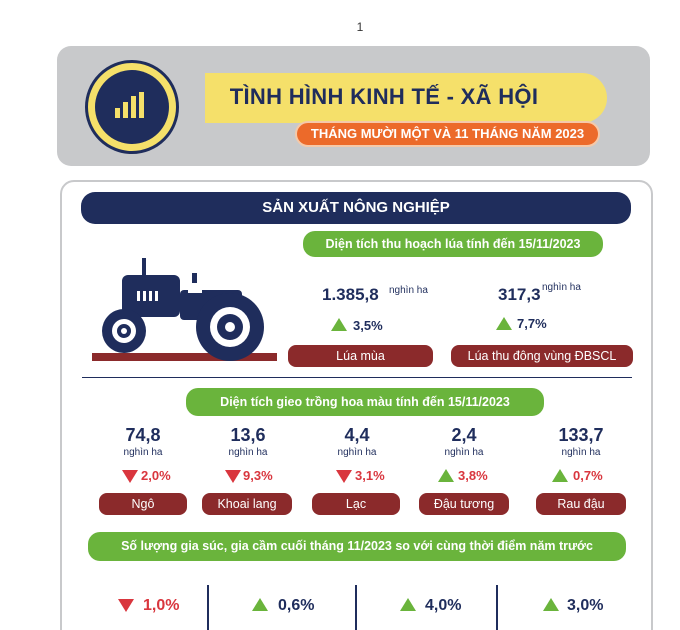 The width and height of the screenshot is (680, 630). What do you see at coordinates (296, 605) in the screenshot?
I see `livestock-change-2: 0,6%` at bounding box center [296, 605].